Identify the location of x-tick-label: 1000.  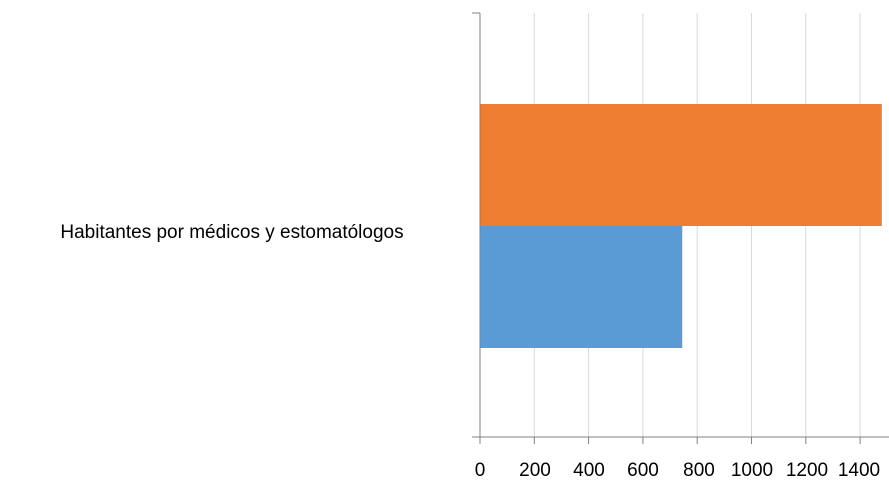
(752, 470).